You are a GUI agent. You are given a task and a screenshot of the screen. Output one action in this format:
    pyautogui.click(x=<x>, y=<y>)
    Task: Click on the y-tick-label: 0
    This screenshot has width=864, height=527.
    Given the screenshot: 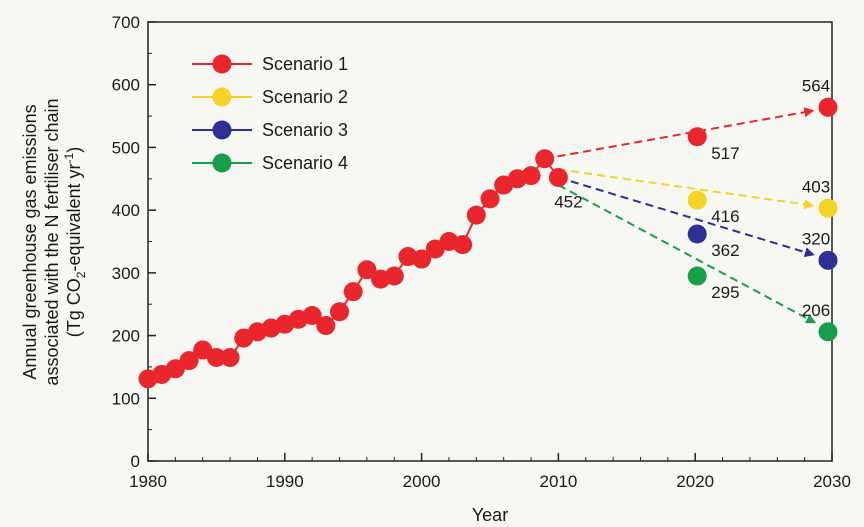 What is the action you would take?
    pyautogui.click(x=135, y=461)
    